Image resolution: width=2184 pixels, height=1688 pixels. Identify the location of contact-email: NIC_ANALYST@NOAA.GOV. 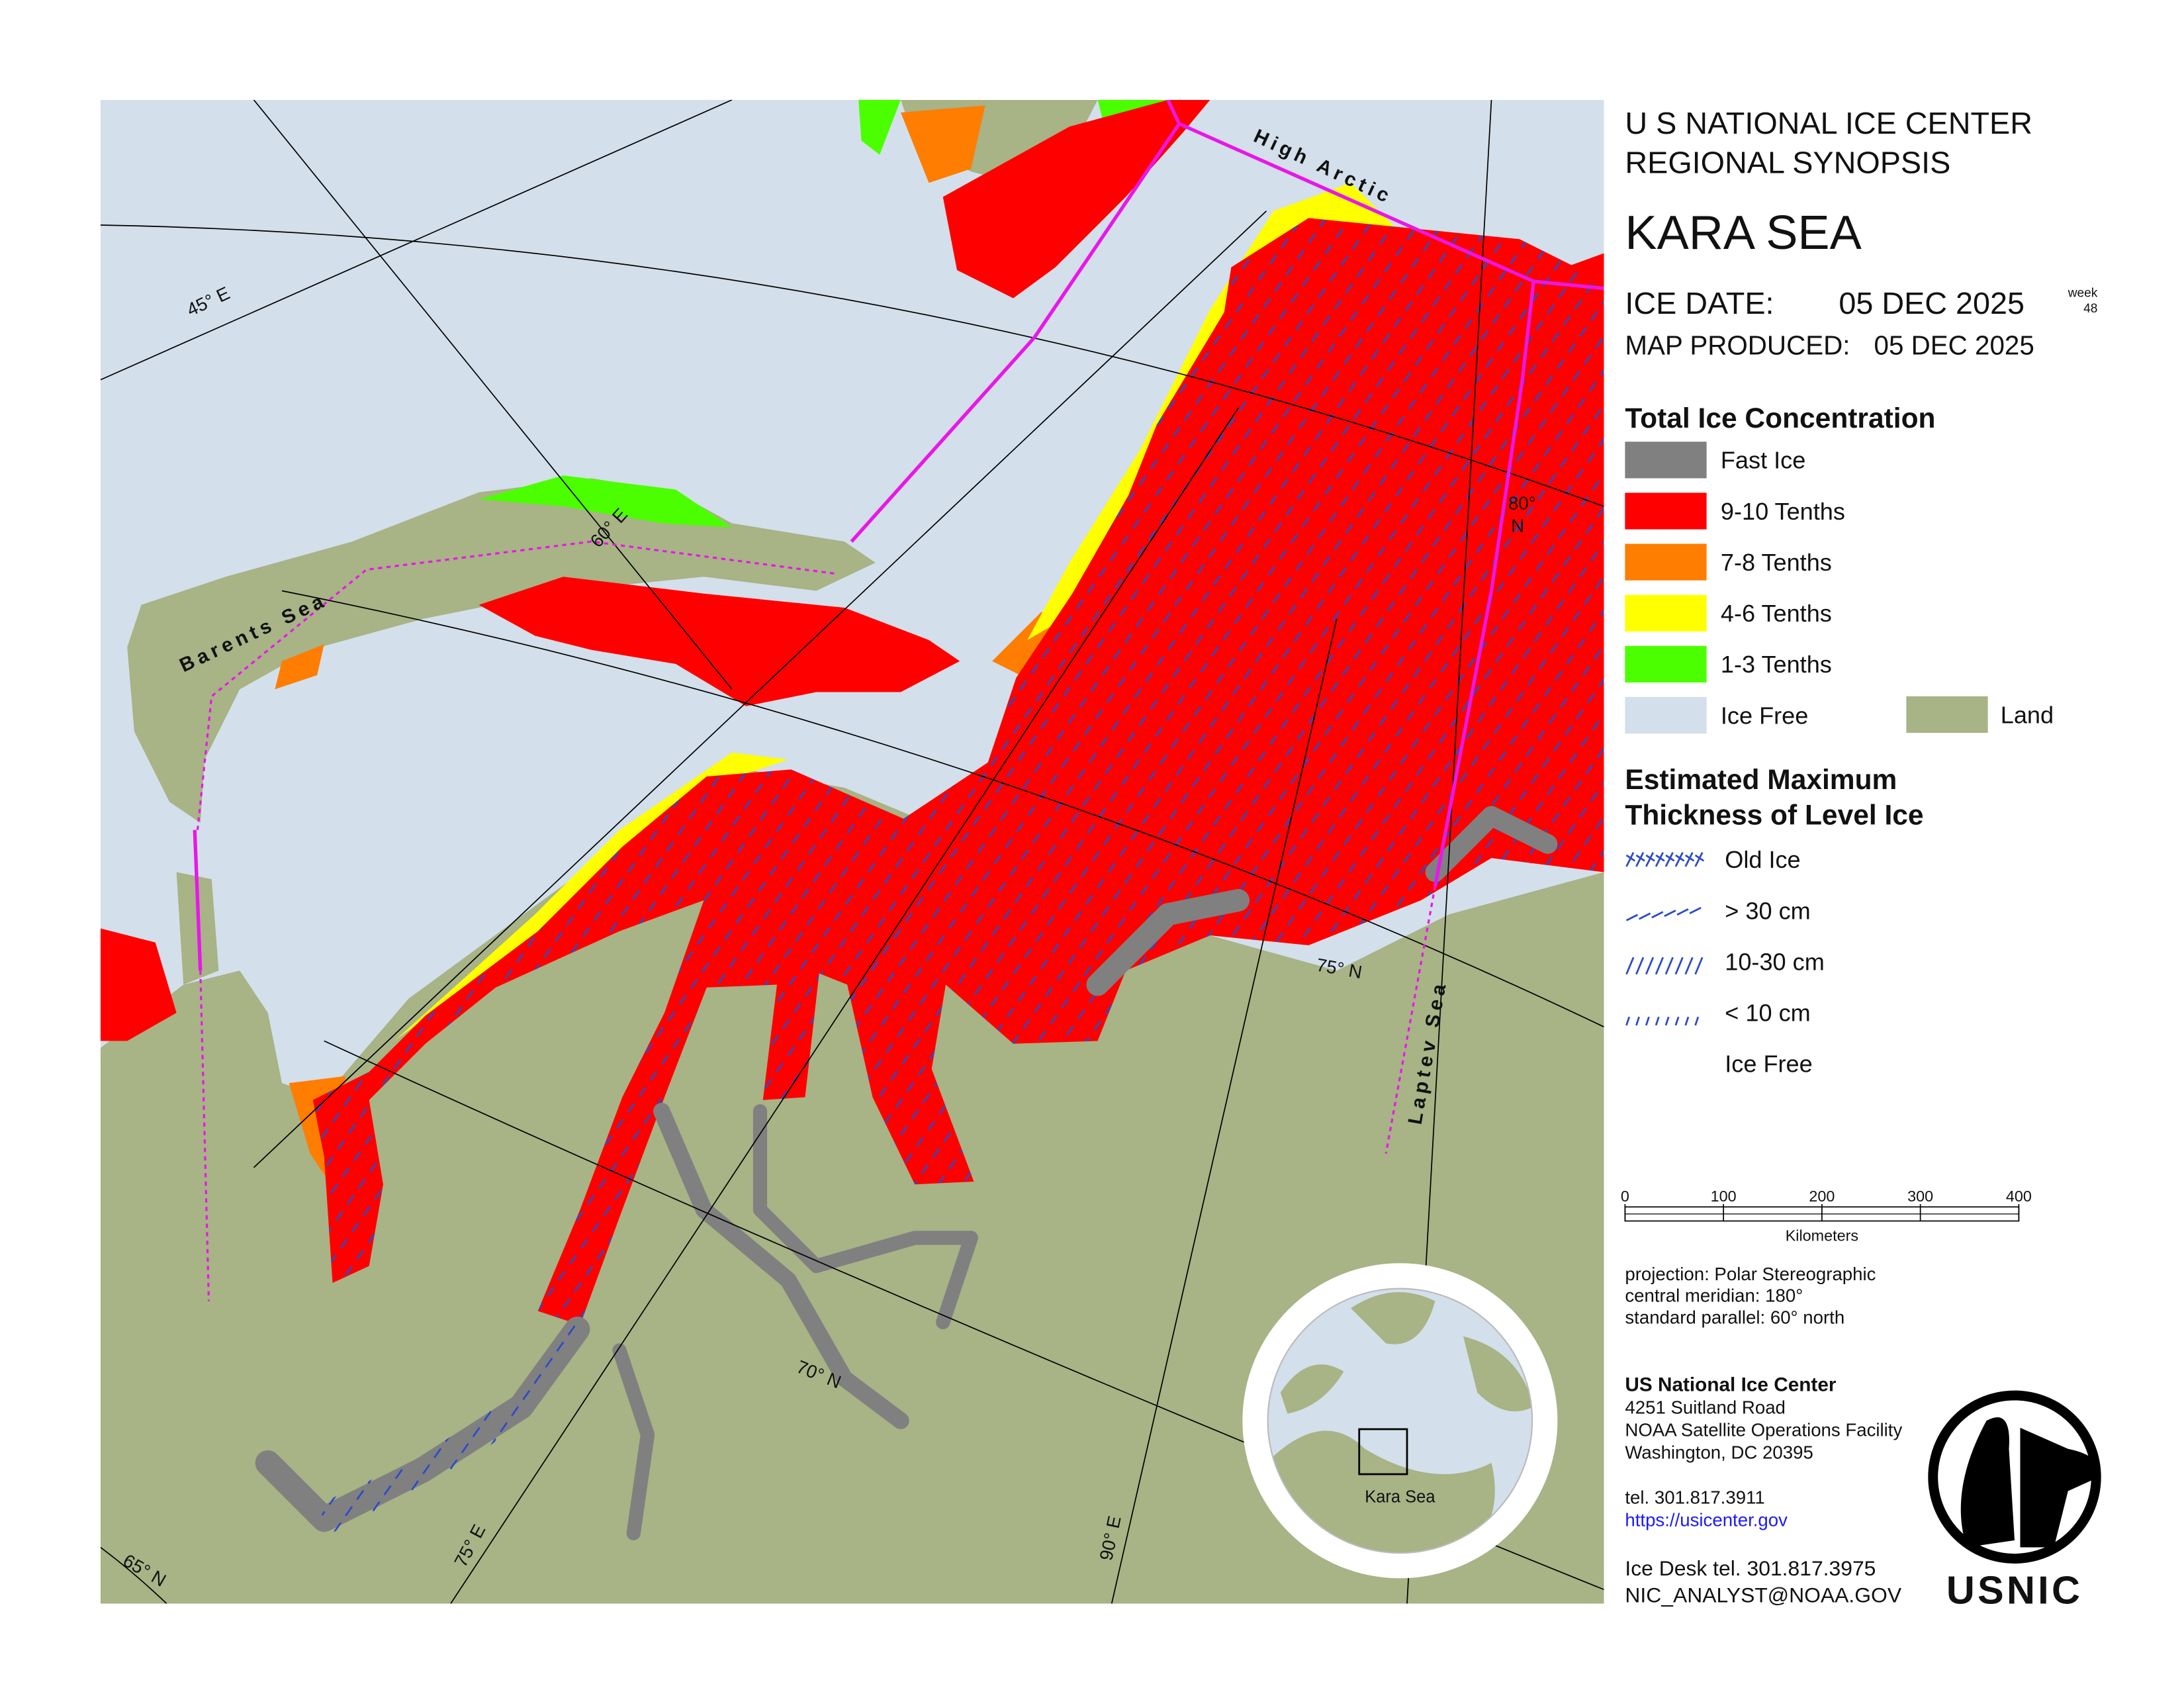
(1763, 1595).